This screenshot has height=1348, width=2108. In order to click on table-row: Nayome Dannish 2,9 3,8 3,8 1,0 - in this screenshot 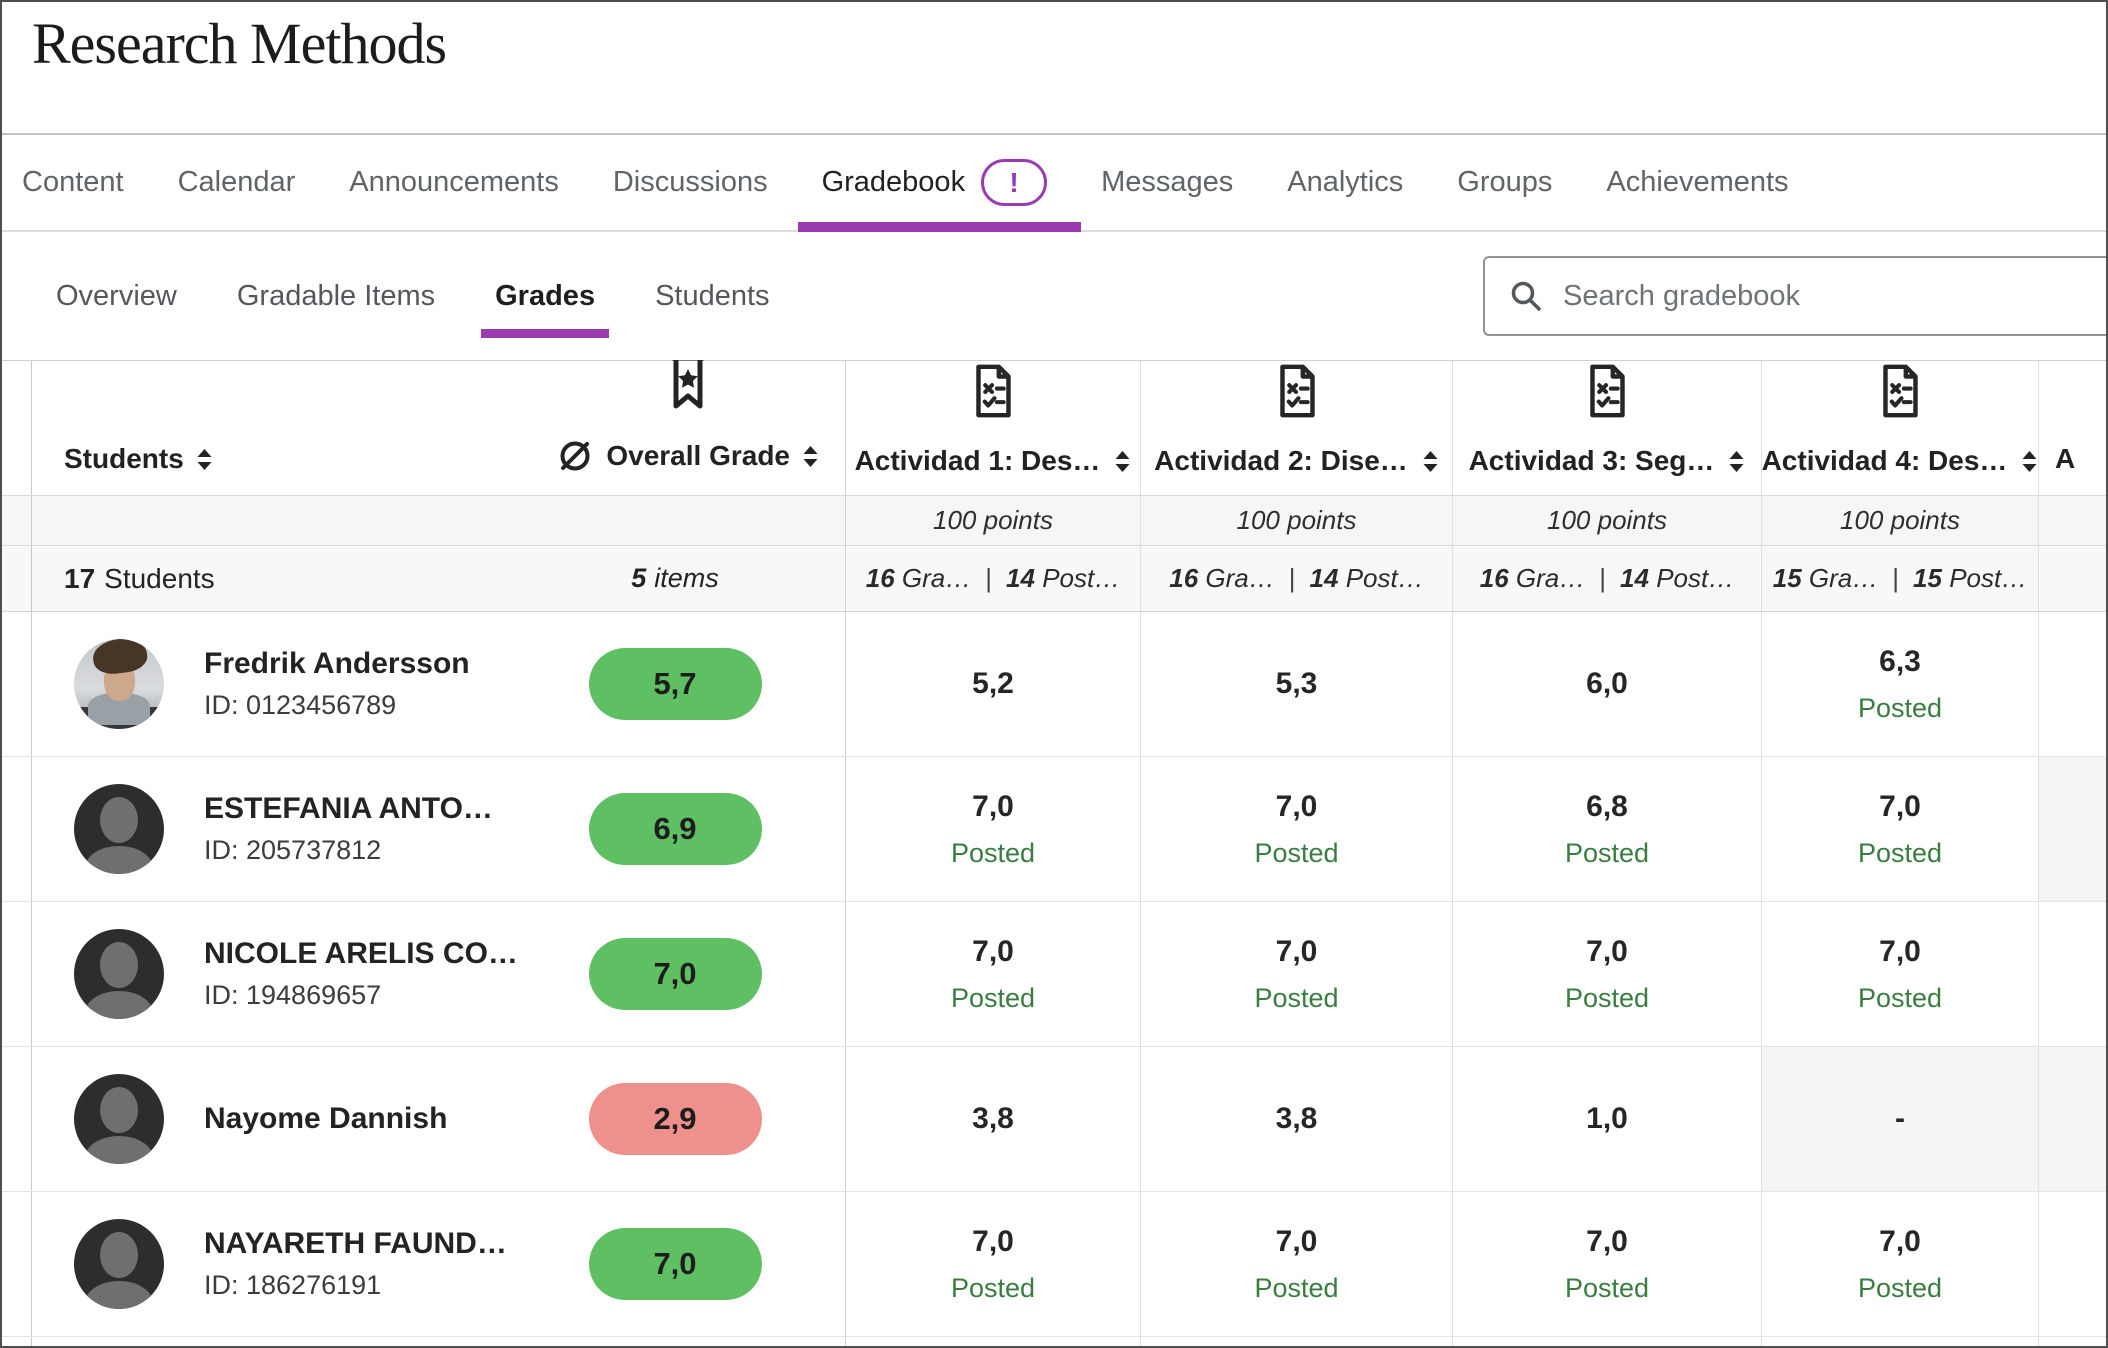, I will do `click(1054, 1119)`.